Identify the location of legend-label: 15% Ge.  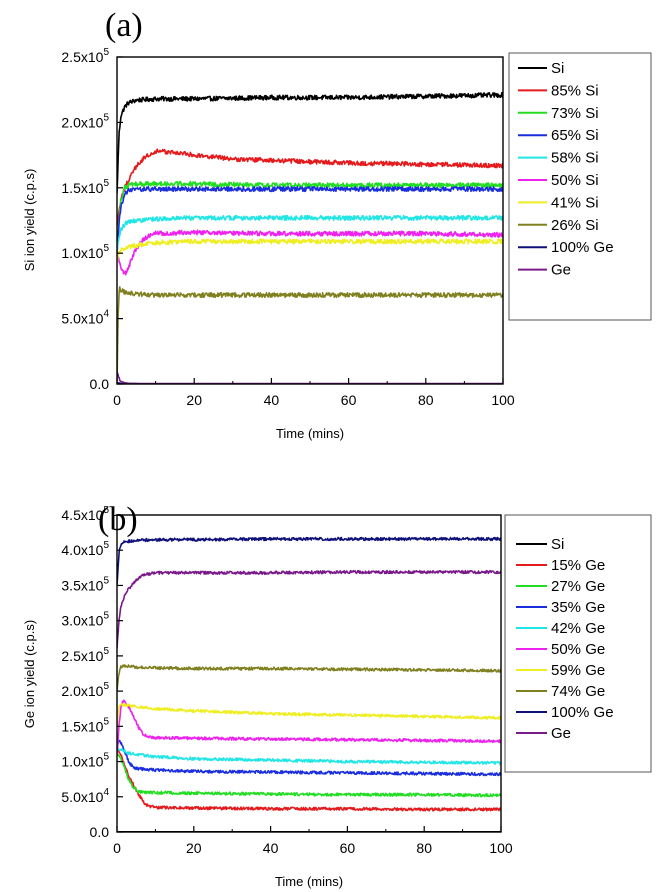
(578, 565).